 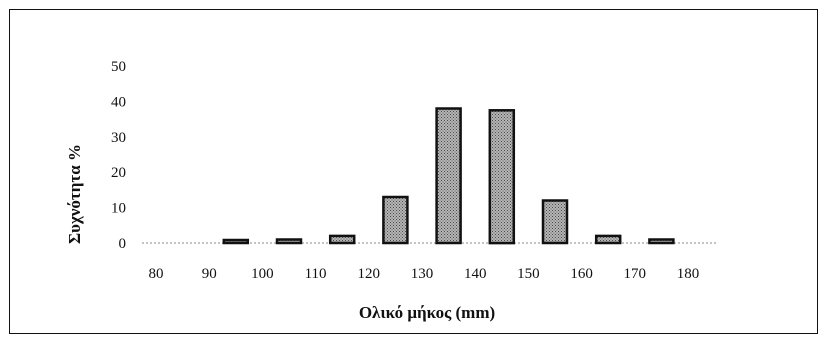 What do you see at coordinates (316, 274) in the screenshot?
I see `x-tick-label: 110` at bounding box center [316, 274].